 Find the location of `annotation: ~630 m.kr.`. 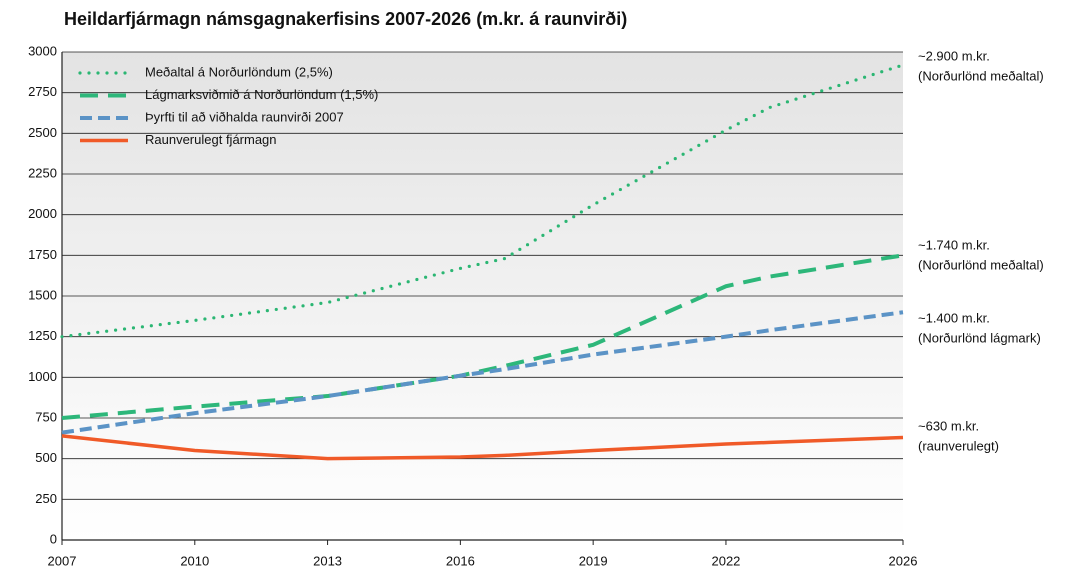

annotation: ~630 m.kr. is located at coordinates (948, 425).